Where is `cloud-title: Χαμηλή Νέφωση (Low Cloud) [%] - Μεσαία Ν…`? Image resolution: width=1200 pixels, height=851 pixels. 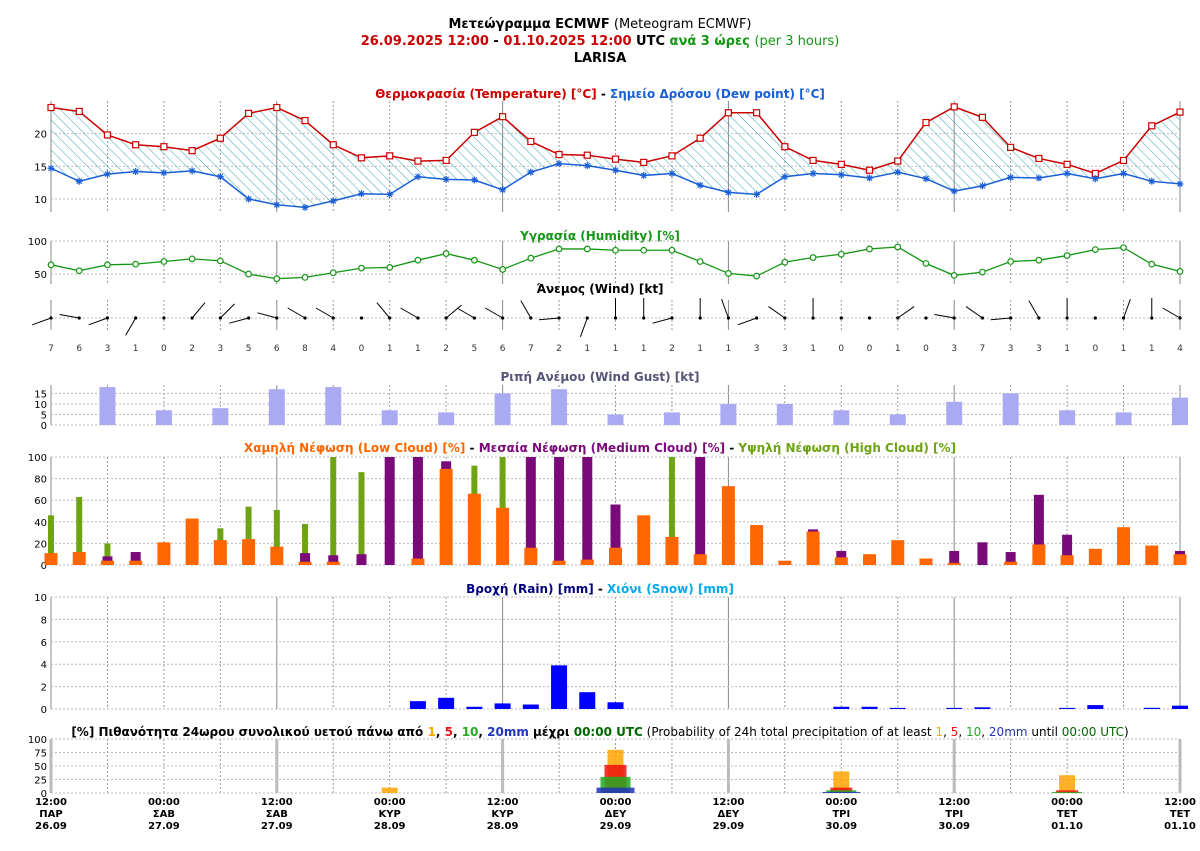
cloud-title: Χαμηλή Νέφωση (Low Cloud) [%] - Μεσαία Ν… is located at coordinates (600, 448).